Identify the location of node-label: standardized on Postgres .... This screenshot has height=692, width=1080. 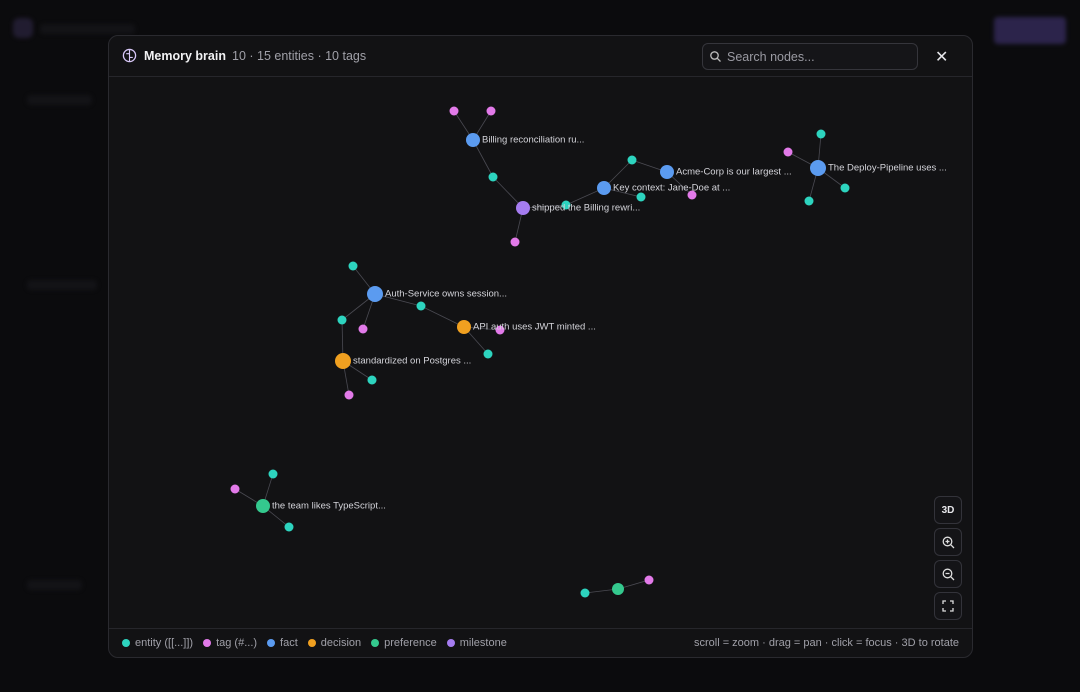
(412, 361).